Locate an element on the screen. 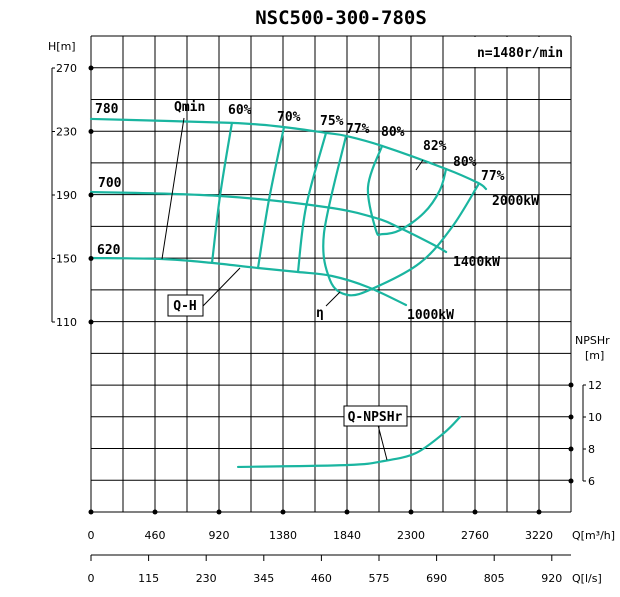 The image size is (620, 597). label-eff-80: 80% is located at coordinates (393, 132).